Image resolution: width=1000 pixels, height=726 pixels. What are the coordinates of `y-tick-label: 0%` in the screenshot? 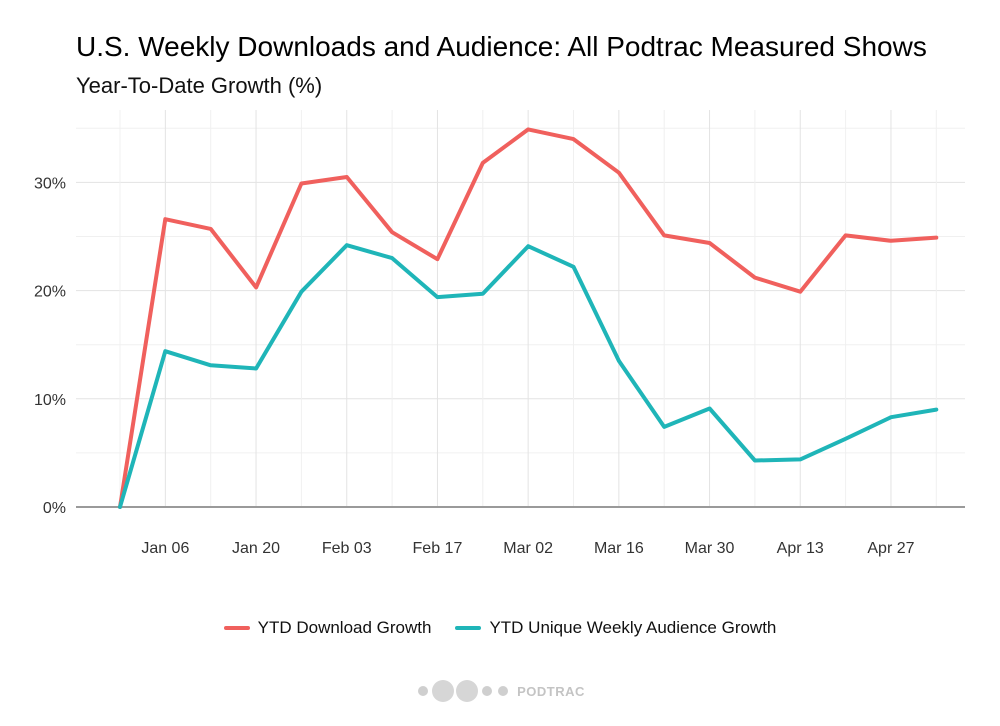 It's located at (54, 508).